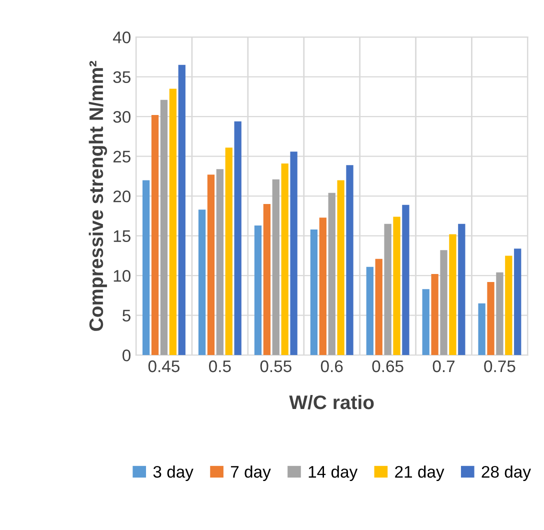 The image size is (544, 530). What do you see at coordinates (500, 366) in the screenshot?
I see `x-tick-label: 0.75` at bounding box center [500, 366].